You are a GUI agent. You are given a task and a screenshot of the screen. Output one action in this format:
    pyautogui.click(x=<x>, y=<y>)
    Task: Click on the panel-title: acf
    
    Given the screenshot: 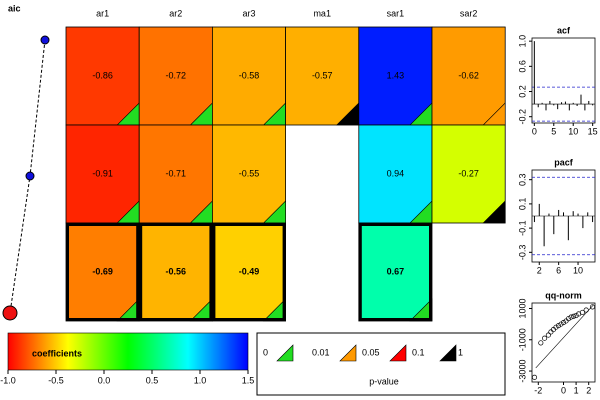 What is the action you would take?
    pyautogui.click(x=564, y=30)
    